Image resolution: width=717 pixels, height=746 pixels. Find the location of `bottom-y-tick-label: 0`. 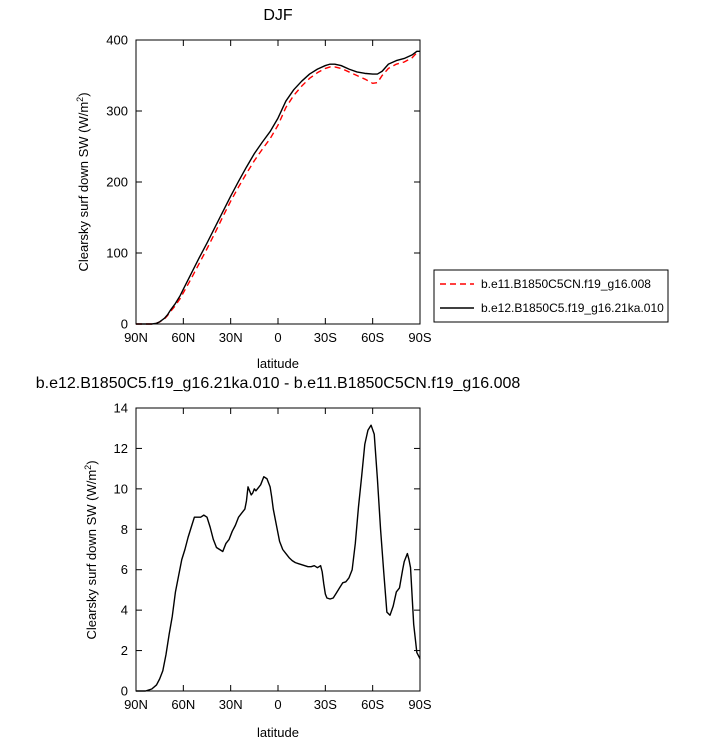

bottom-y-tick-label: 0 is located at coordinates (124, 691).